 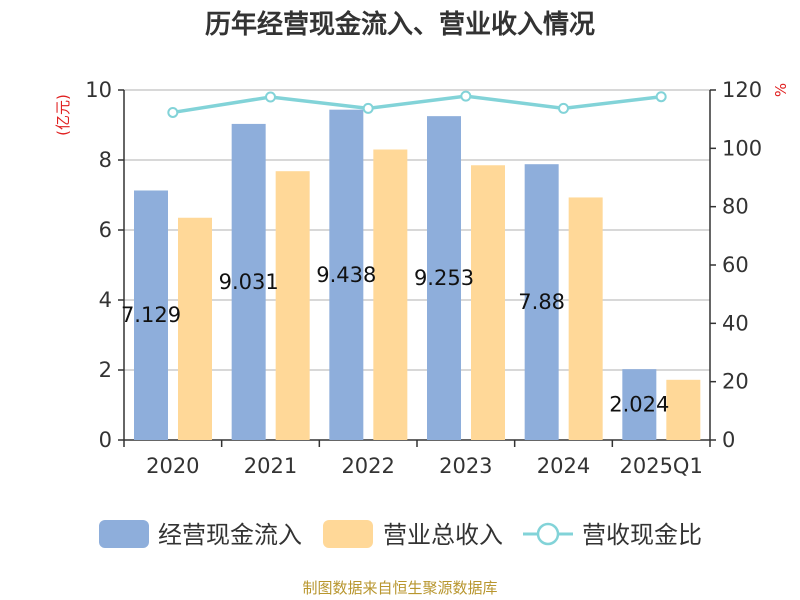 What do you see at coordinates (63, 115) in the screenshot?
I see `left-axis-label: (亿元)` at bounding box center [63, 115].